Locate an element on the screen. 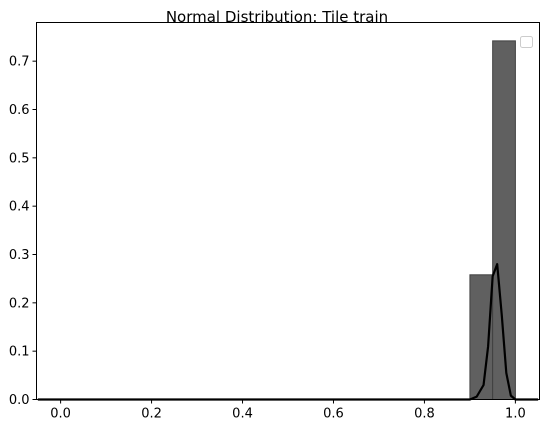  x-tick-label: 0.8 is located at coordinates (424, 414).